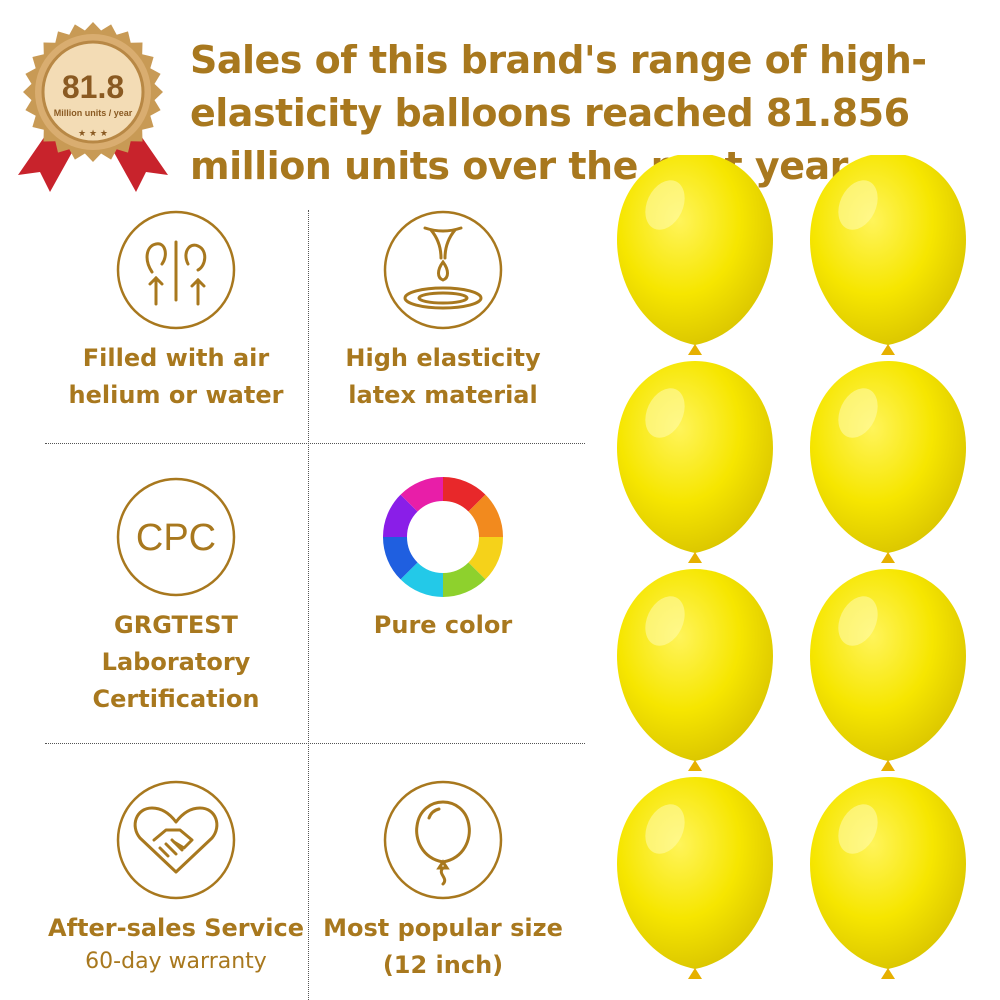 This screenshot has width=1000, height=1000. What do you see at coordinates (93, 107) in the screenshot?
I see `sales-badge: 81.8 Million units / year ★ ★ ★` at bounding box center [93, 107].